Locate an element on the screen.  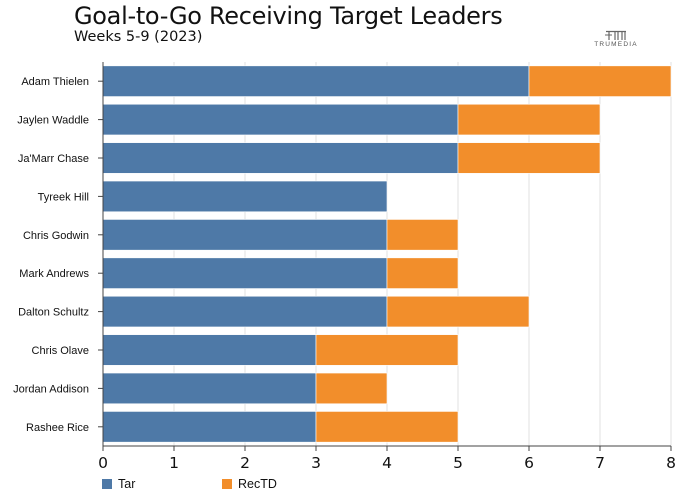
x-tick-label-6: 6 is located at coordinates (529, 463).